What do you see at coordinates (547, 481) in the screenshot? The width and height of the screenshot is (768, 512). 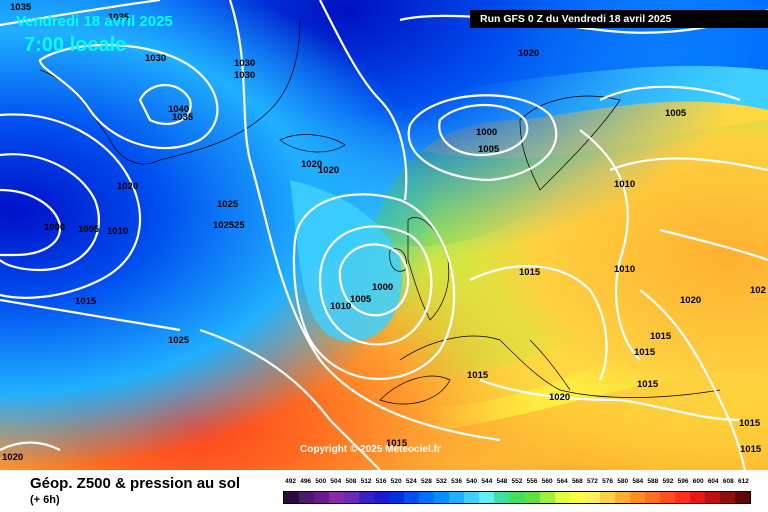 I see `scale-label: 560` at bounding box center [547, 481].